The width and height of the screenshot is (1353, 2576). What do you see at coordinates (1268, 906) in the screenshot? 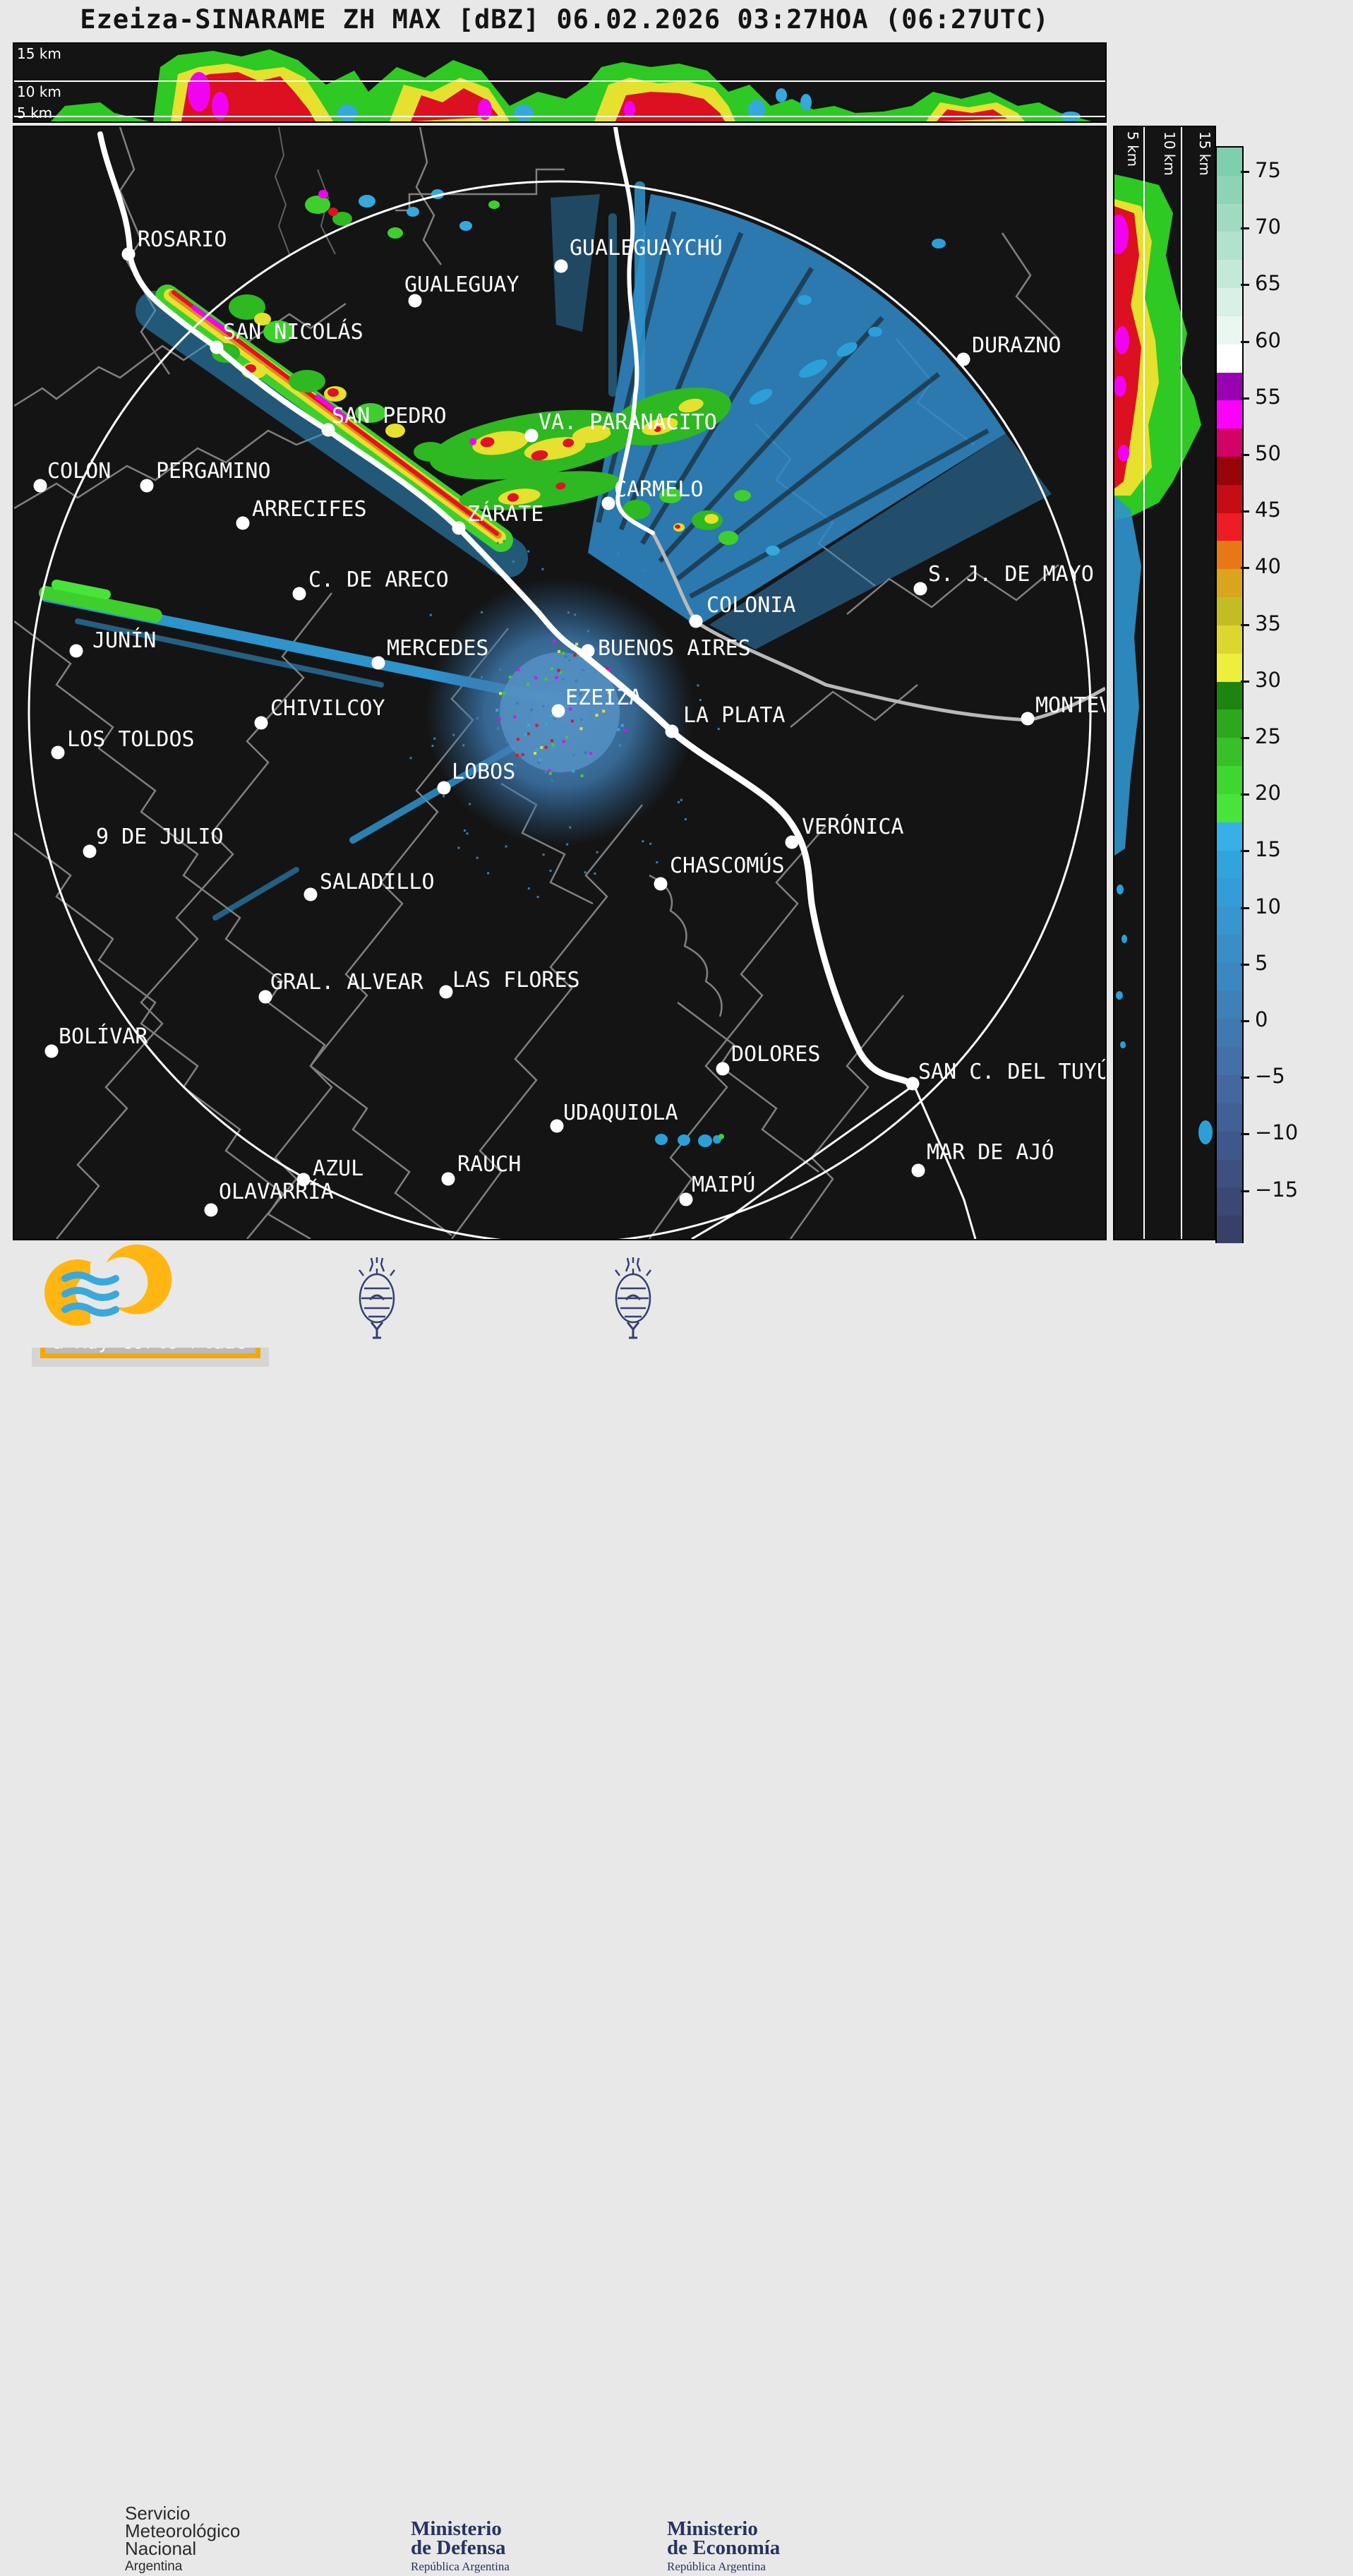
I see `colorbar-label-10: 10` at bounding box center [1268, 906].